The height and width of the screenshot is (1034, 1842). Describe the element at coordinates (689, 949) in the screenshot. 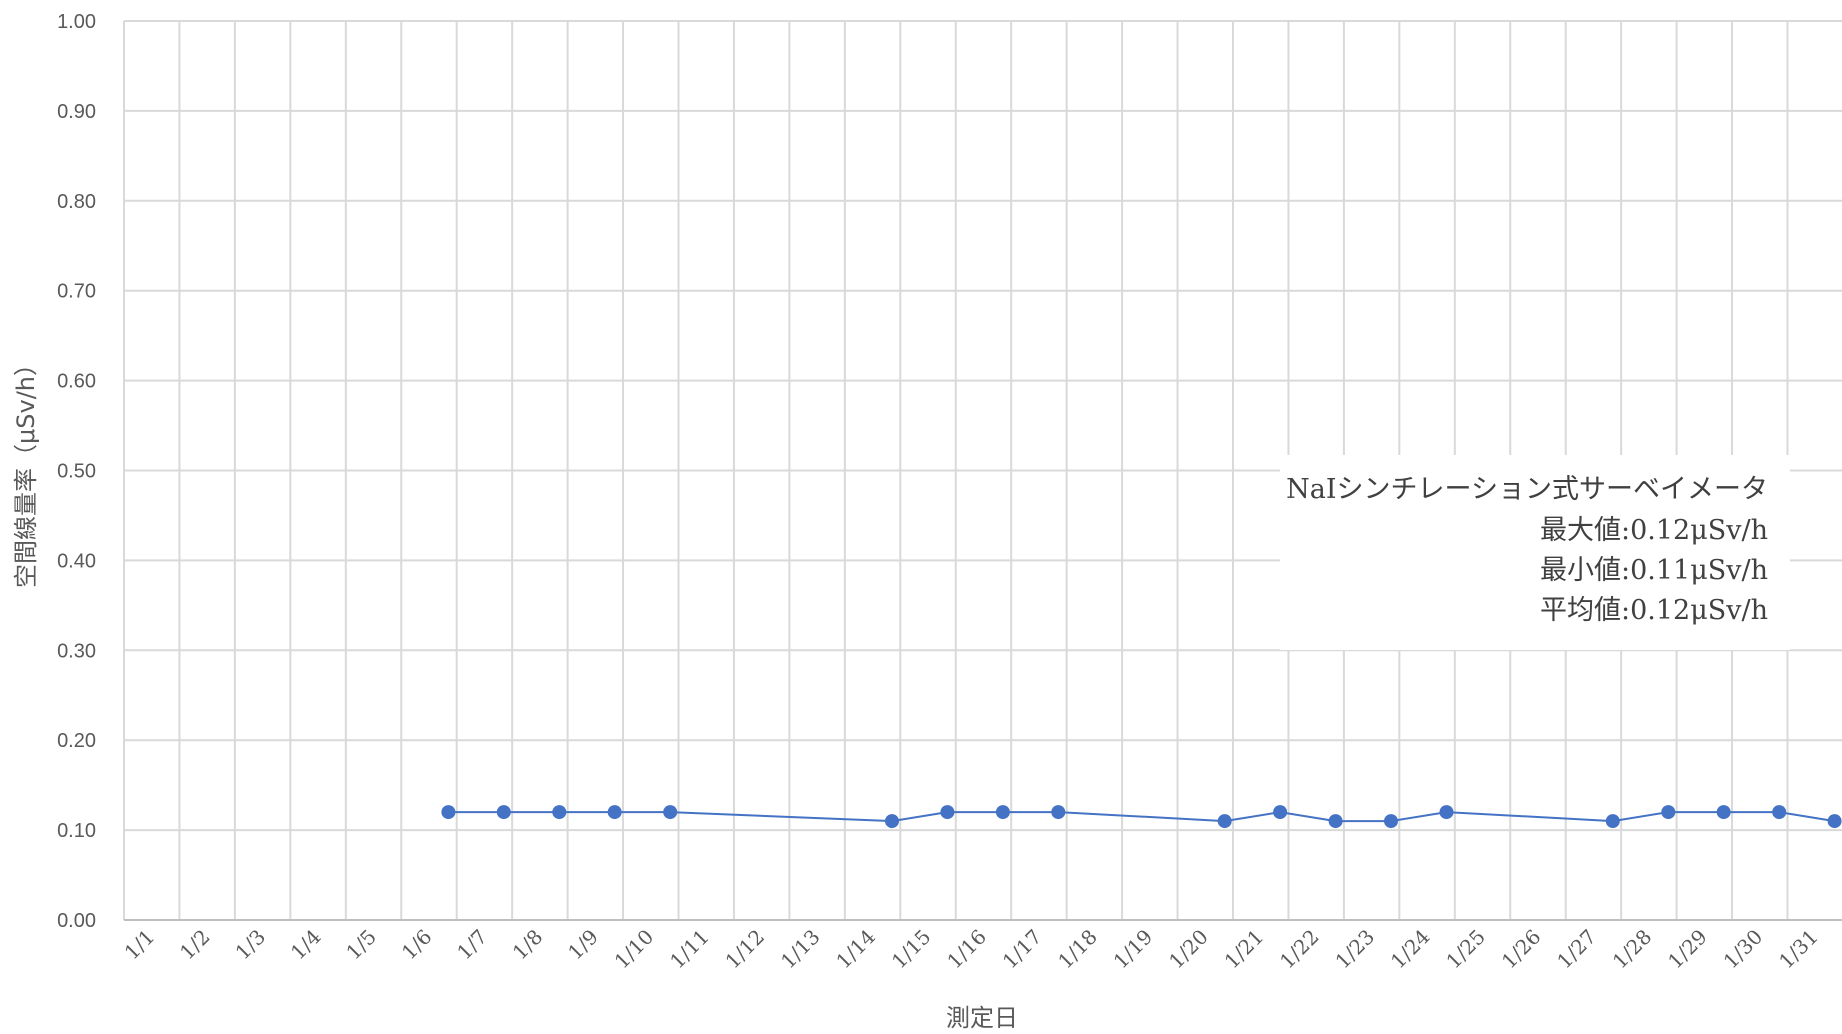

I see `x-tick-label: 1/11` at that location.